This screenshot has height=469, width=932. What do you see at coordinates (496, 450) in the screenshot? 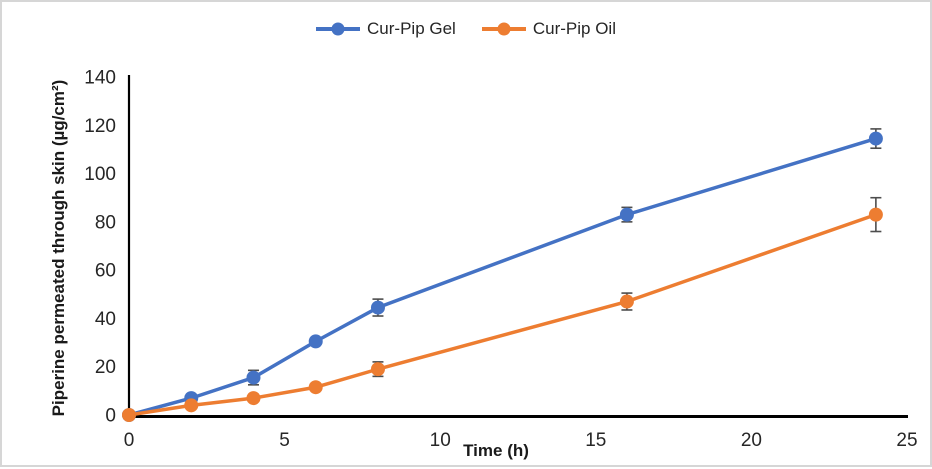
I see `x-axis-title: Time (h)` at bounding box center [496, 450].